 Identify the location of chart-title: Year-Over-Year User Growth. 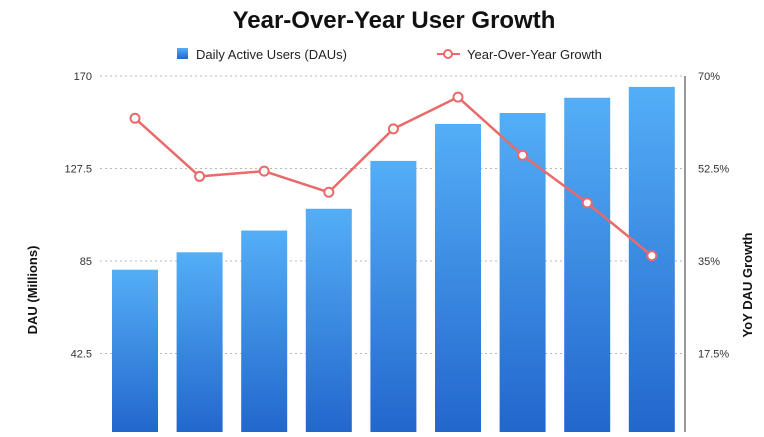
(394, 20).